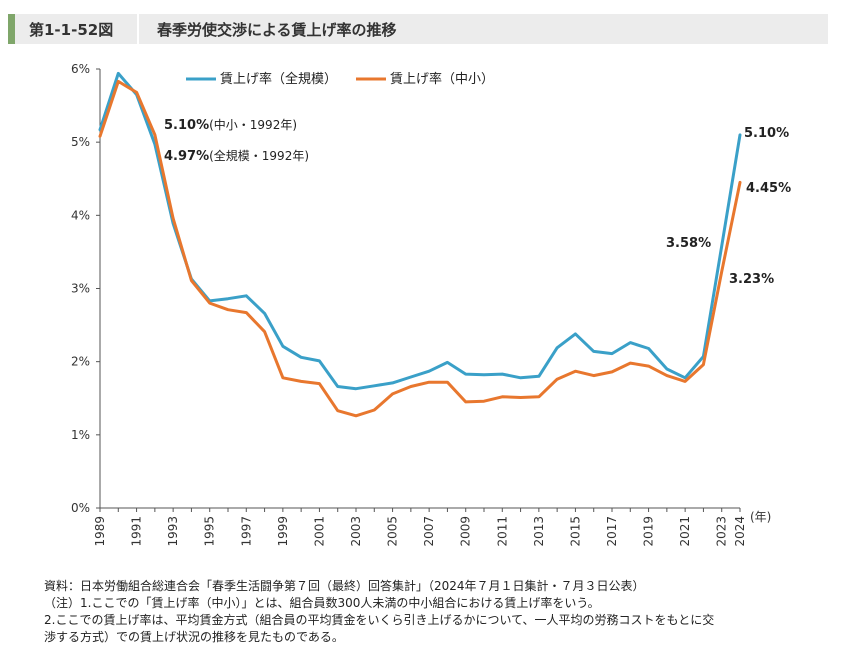 Image resolution: width=847 pixels, height=667 pixels. Describe the element at coordinates (688, 243) in the screenshot. I see `data-label: 3.58%` at that location.